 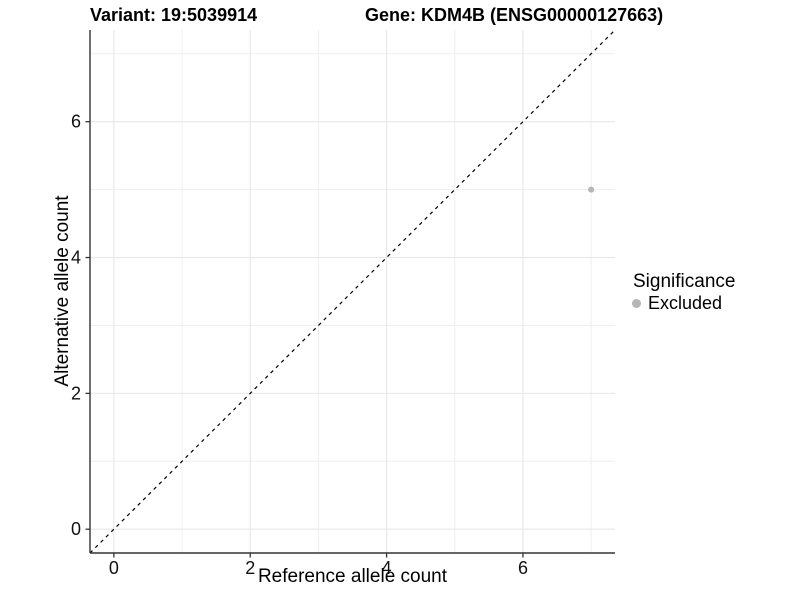 What do you see at coordinates (523, 568) in the screenshot?
I see `x-tick-label: 6` at bounding box center [523, 568].